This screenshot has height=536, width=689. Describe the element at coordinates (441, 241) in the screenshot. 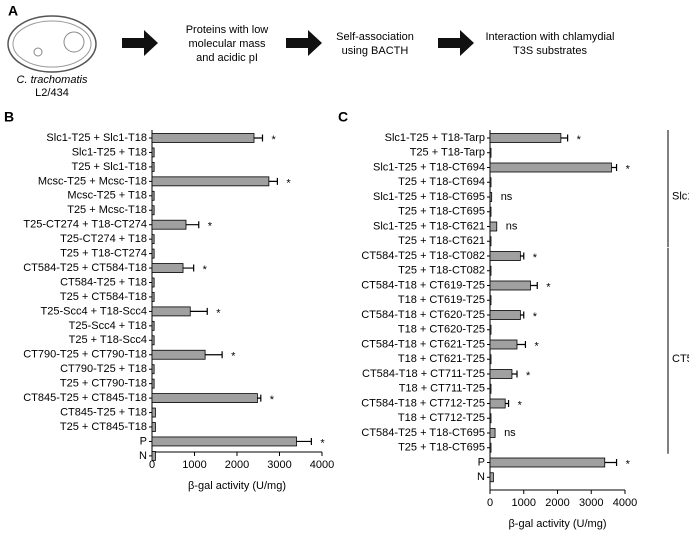

I see `category-label: T25 + T18-CT621` at that location.